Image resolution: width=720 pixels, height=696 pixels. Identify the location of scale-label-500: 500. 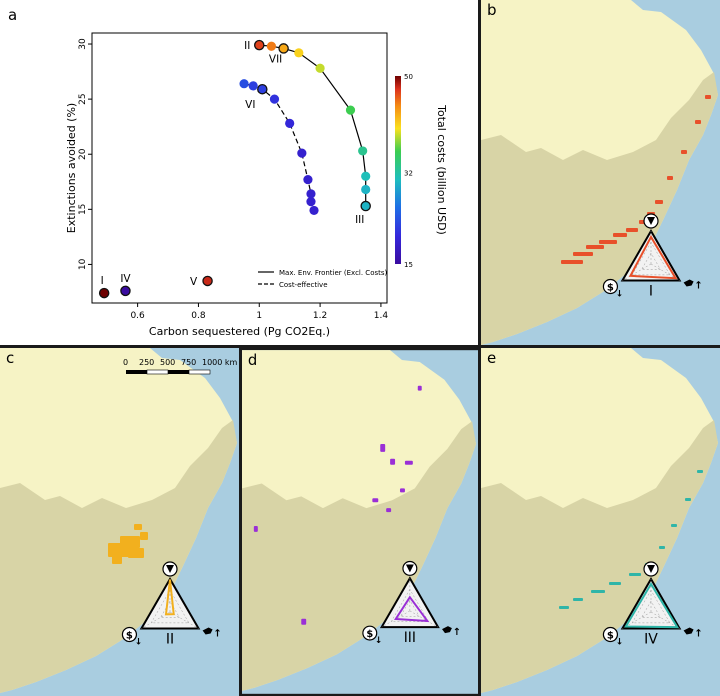
(167, 362).